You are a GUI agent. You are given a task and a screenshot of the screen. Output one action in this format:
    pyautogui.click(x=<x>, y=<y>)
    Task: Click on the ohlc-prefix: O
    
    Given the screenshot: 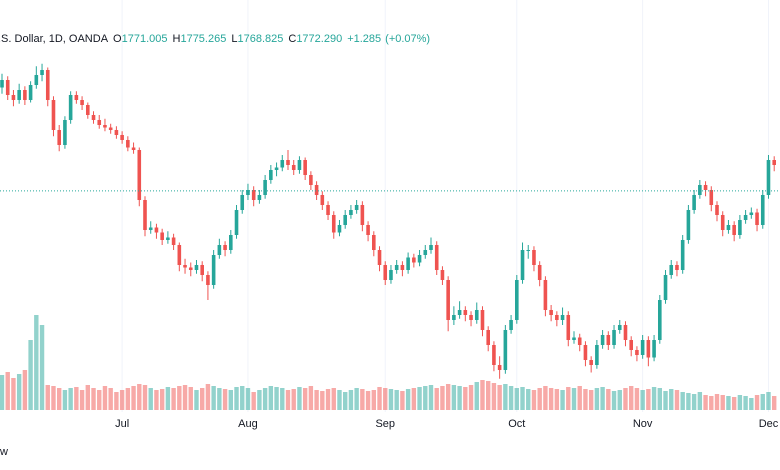 What is the action you would take?
    pyautogui.click(x=117, y=39)
    